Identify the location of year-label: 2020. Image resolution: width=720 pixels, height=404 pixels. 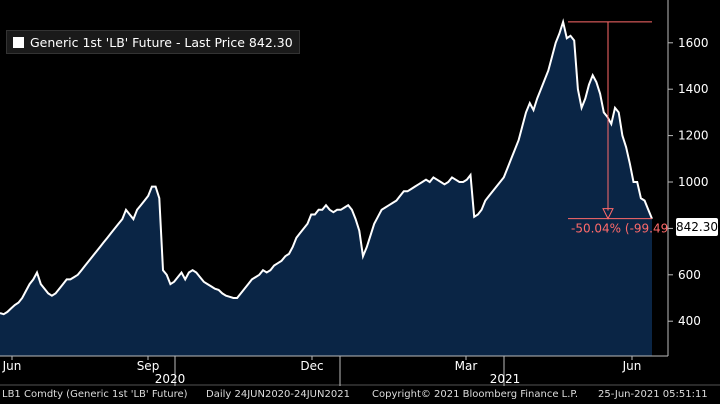
(170, 379).